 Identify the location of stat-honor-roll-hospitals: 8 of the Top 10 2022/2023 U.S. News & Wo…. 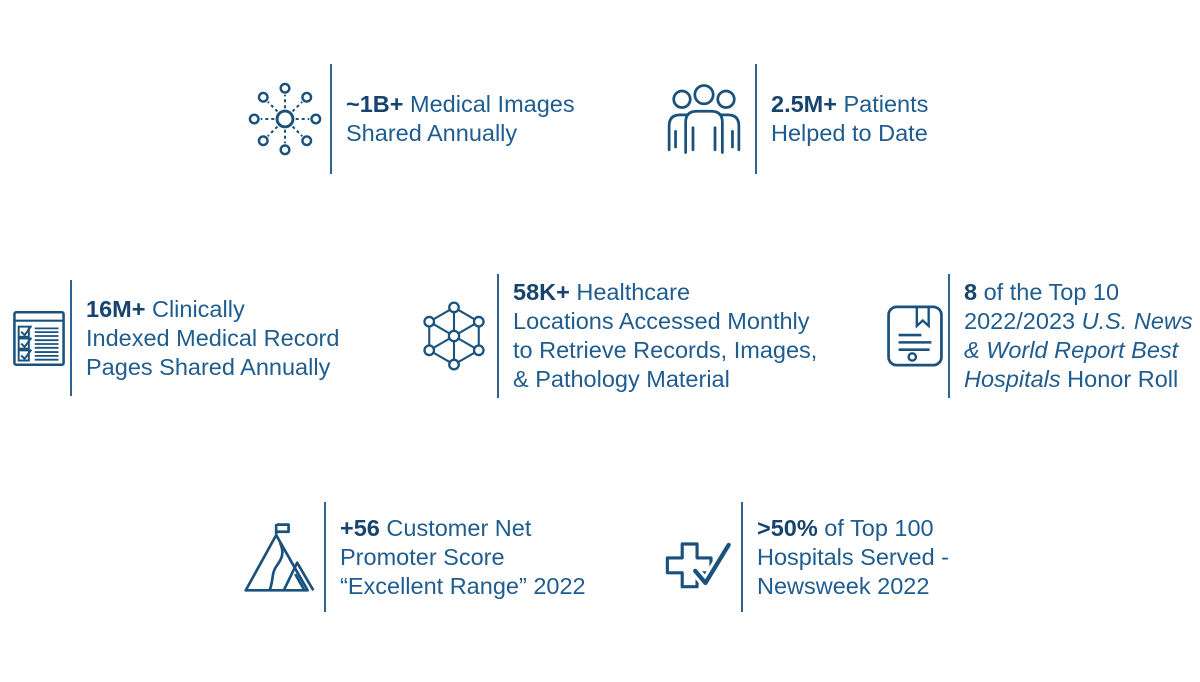
(1037, 336).